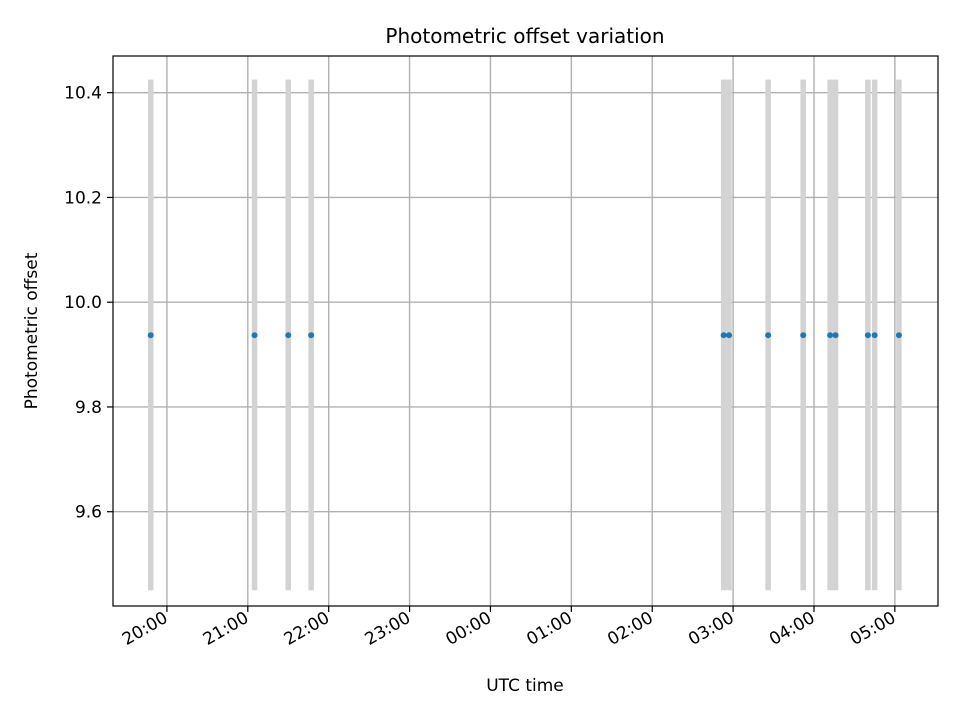 The image size is (960, 720). Describe the element at coordinates (307, 629) in the screenshot. I see `x-tick-label: 22:00` at that location.